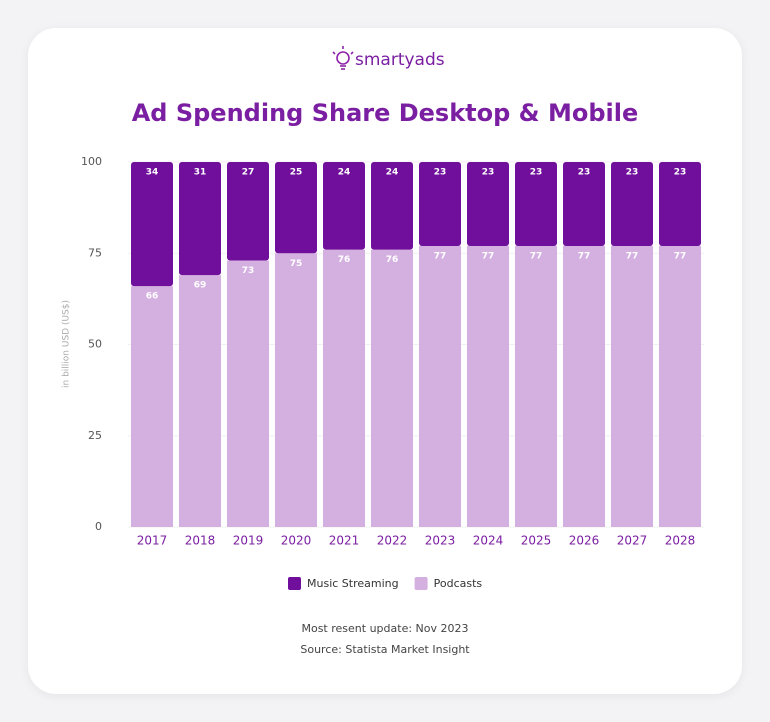  What do you see at coordinates (200, 286) in the screenshot?
I see `data-label: 69` at bounding box center [200, 286].